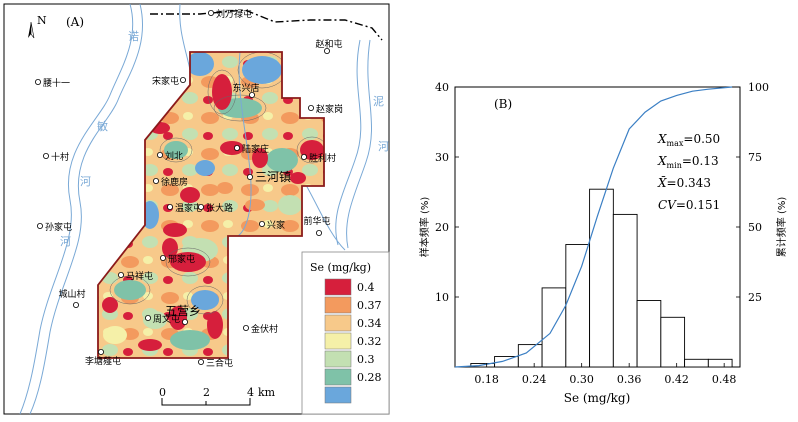  Describe the element at coordinates (366, 359) in the screenshot. I see `legend-label: 0.3` at that location.